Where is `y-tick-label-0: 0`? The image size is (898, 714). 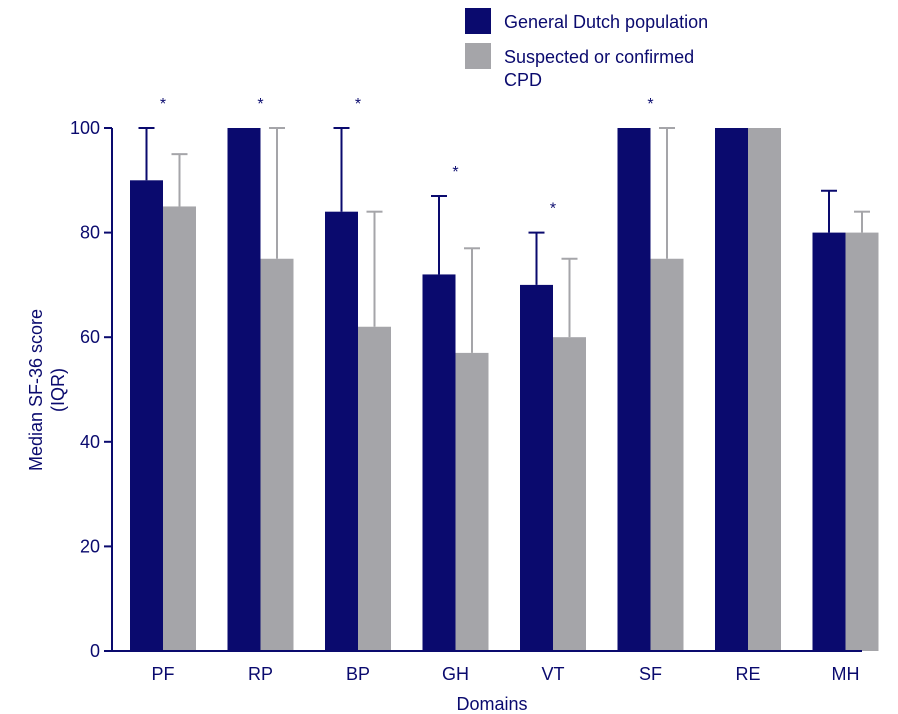 y-tick-label-0: 0 is located at coordinates (95, 651).